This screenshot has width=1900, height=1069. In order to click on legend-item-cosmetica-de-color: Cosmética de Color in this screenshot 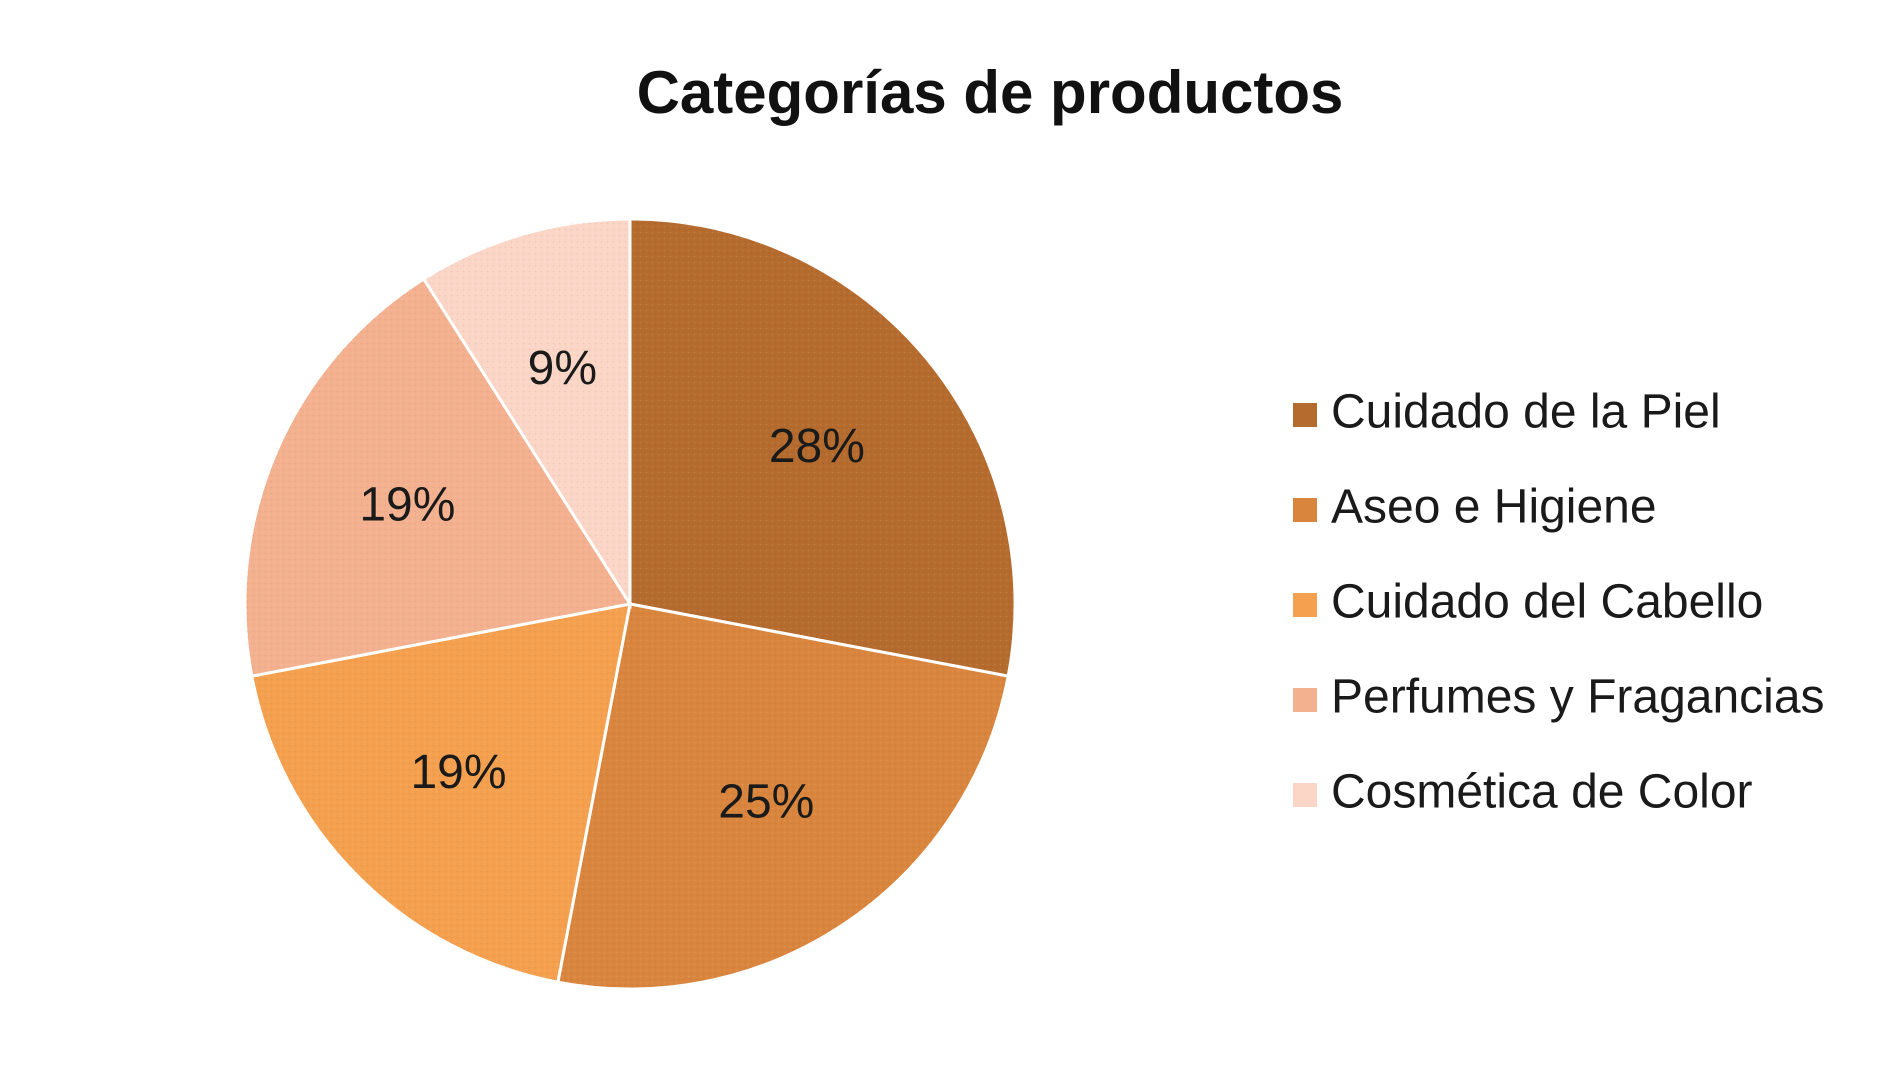, I will do `click(1523, 792)`.